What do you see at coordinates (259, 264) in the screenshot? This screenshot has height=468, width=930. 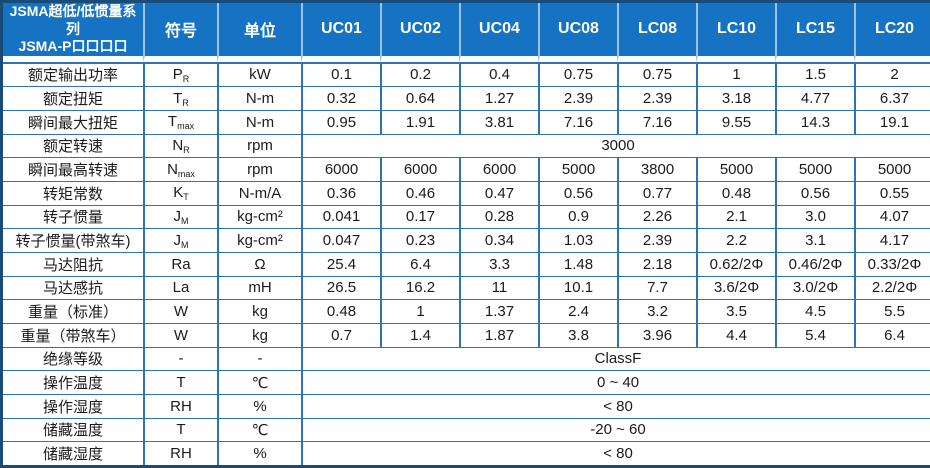 I see `row-unit: Ω` at bounding box center [259, 264].